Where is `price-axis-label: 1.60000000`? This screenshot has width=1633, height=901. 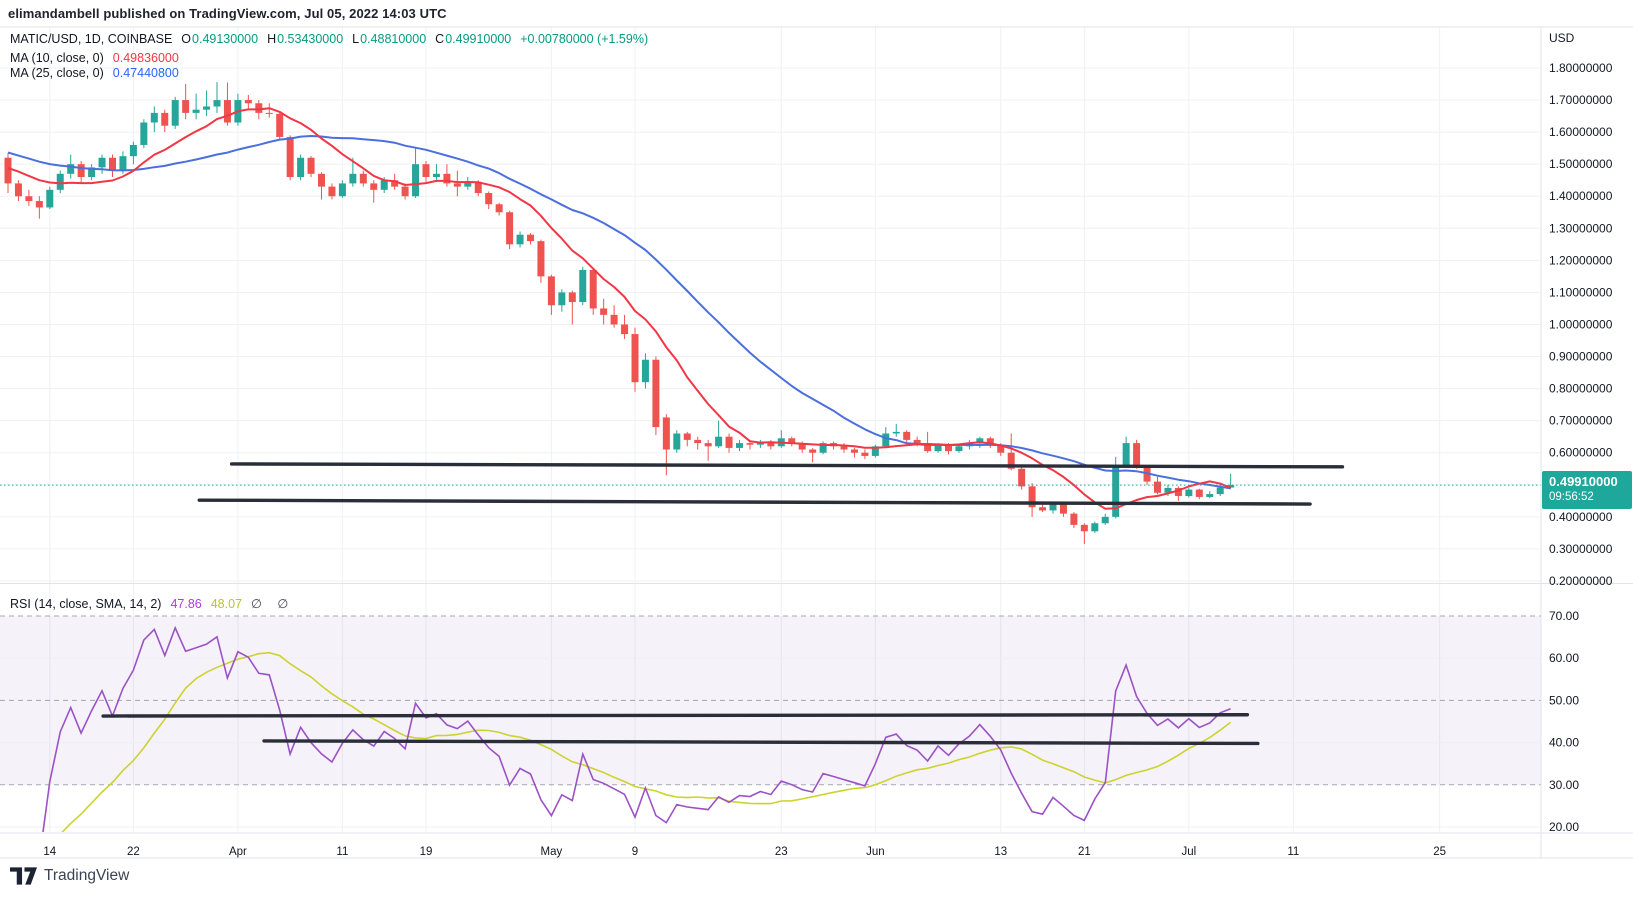 price-axis-label: 1.60000000 is located at coordinates (1581, 132).